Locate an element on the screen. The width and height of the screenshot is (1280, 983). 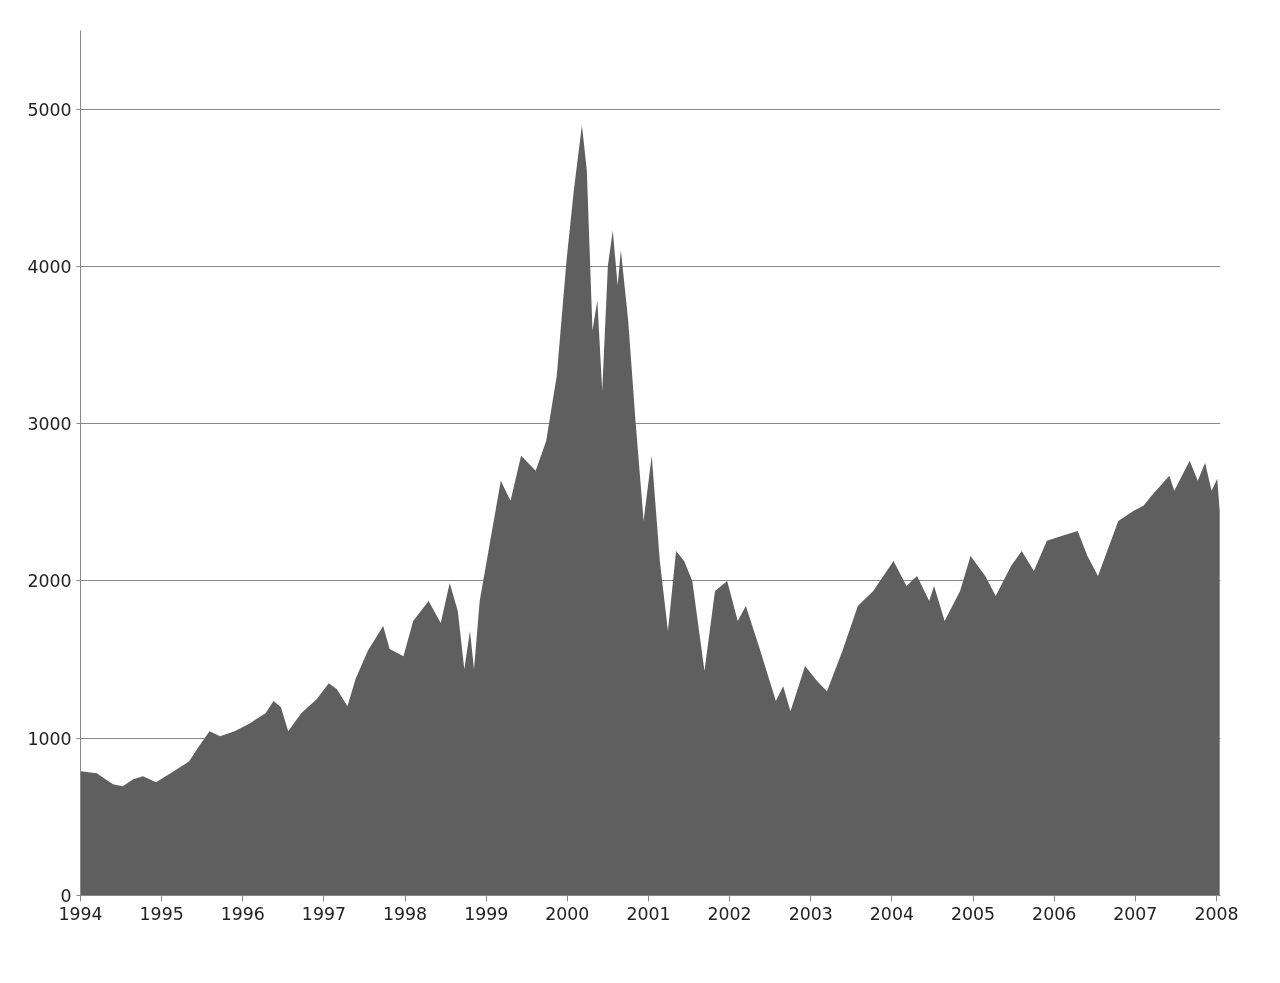
y-tick-label: 4000 is located at coordinates (49, 266).